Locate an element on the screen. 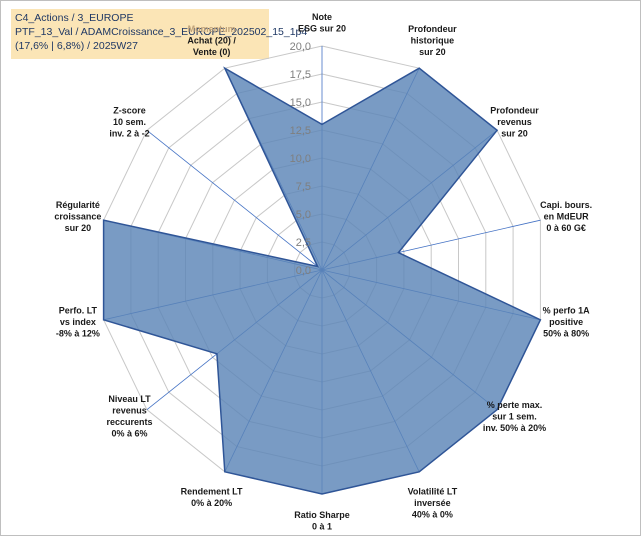  axis-label-line: % perfo 1A is located at coordinates (567, 310).